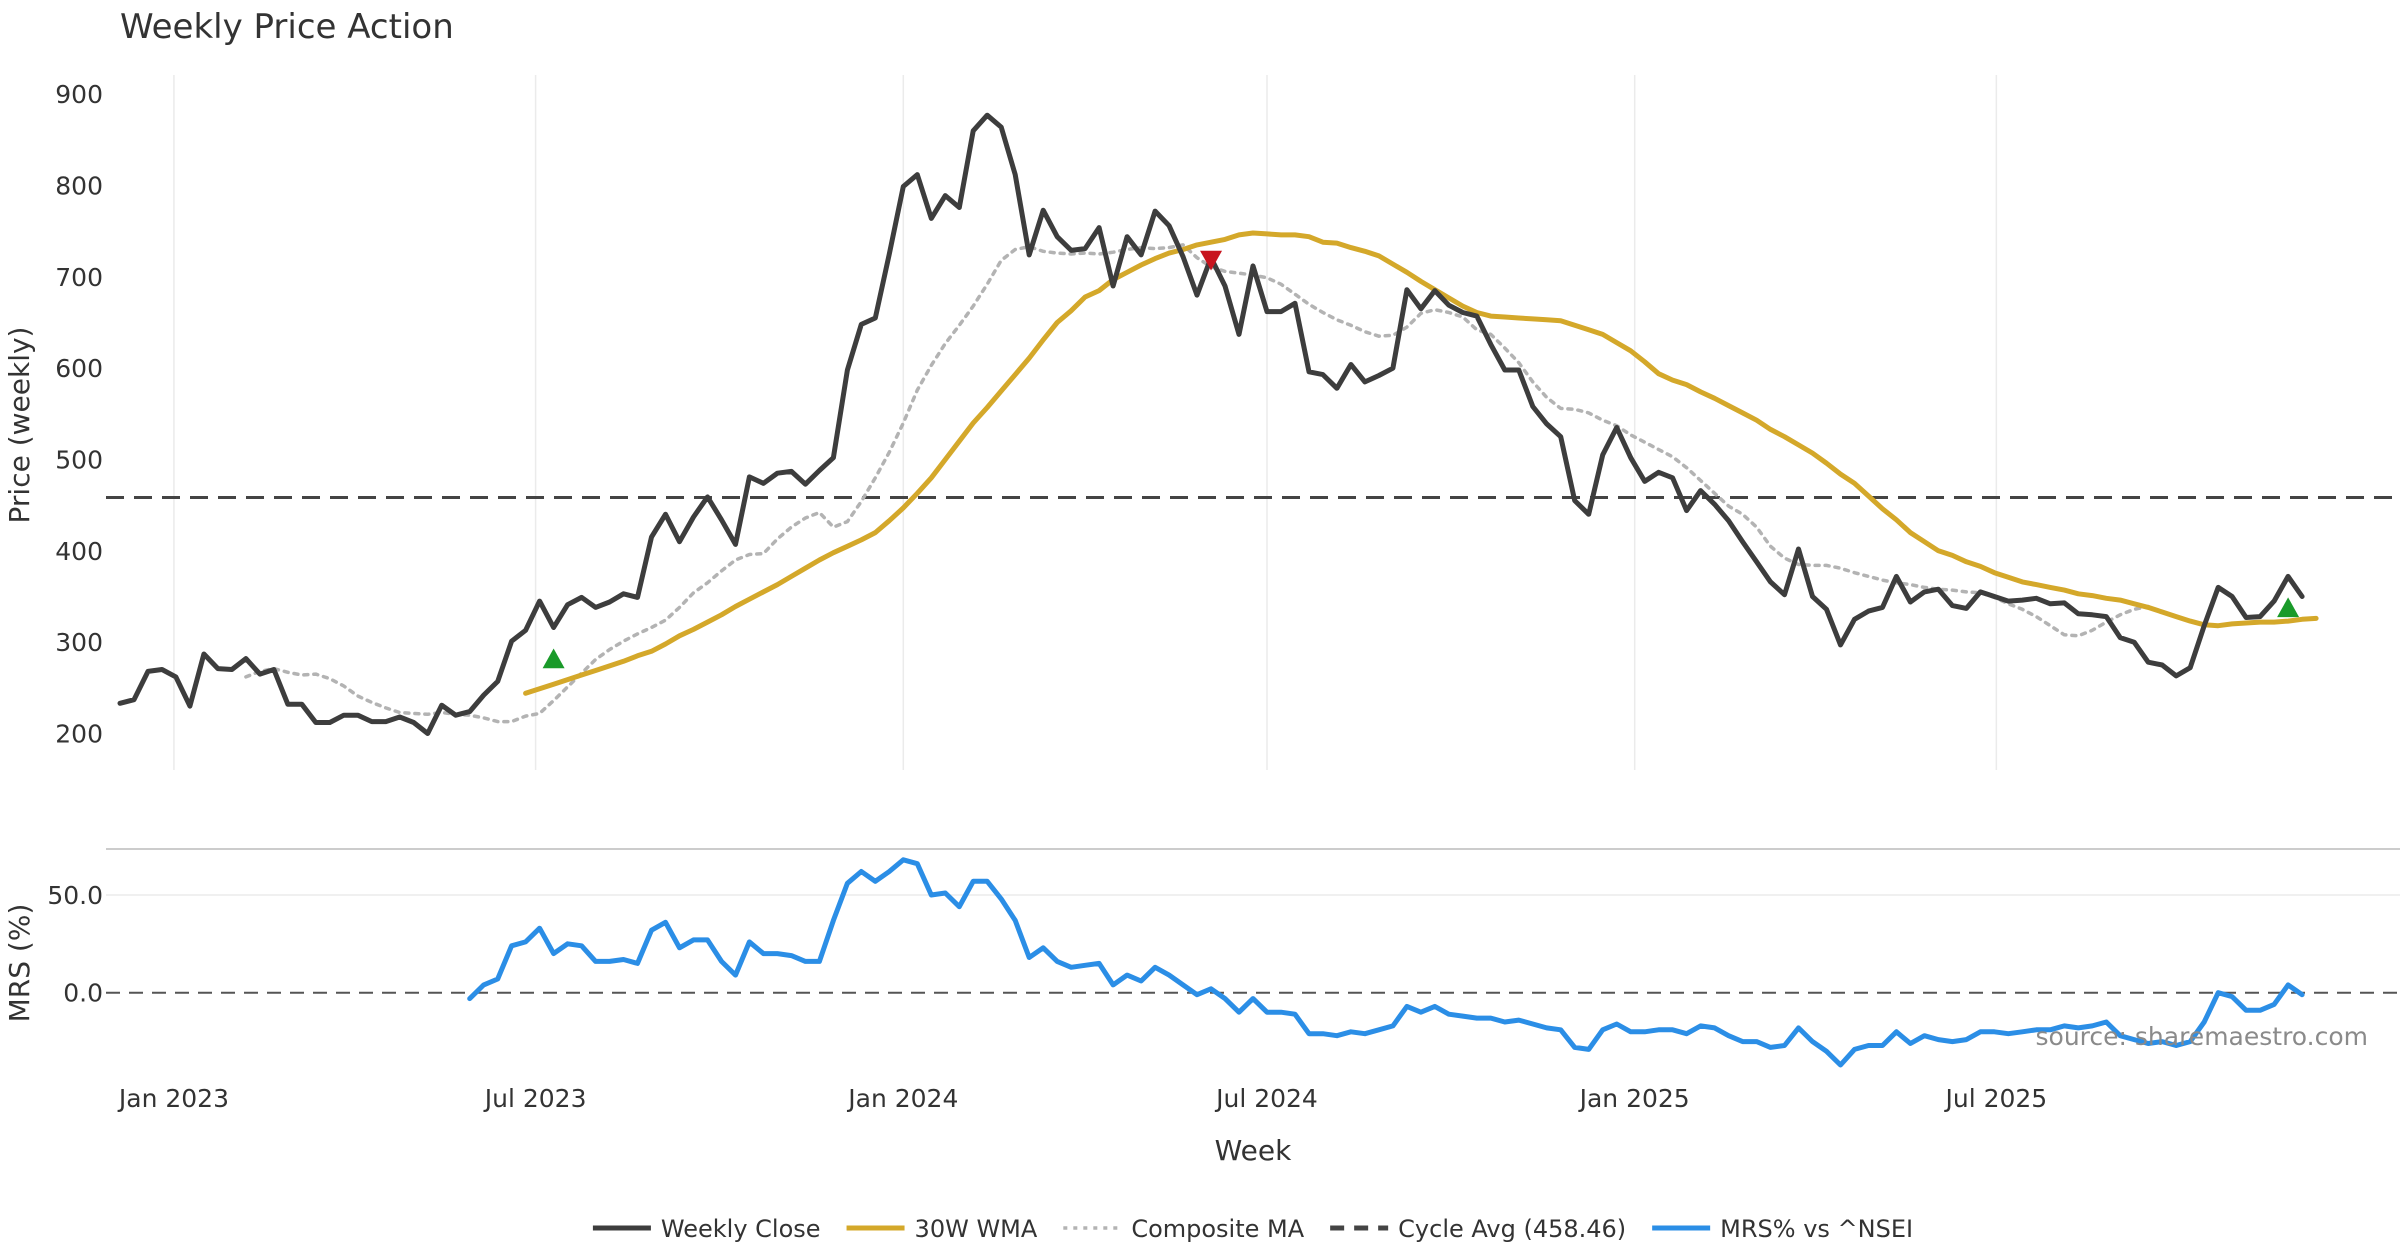 This screenshot has width=2400, height=1260. What do you see at coordinates (1512, 1229) in the screenshot?
I see `legend-label: Cycle Avg (458.46)` at bounding box center [1512, 1229].